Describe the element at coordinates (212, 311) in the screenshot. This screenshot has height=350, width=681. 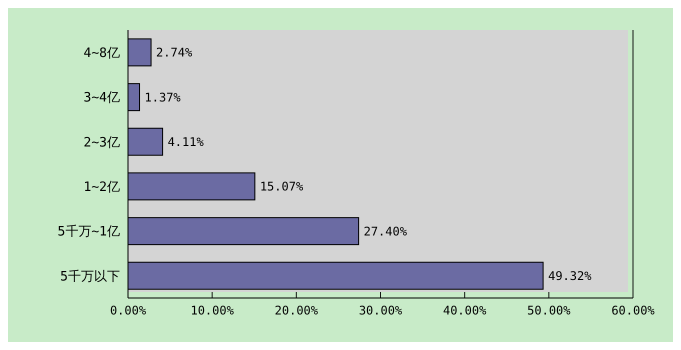
I see `x-tick-label: 10.00%` at that location.